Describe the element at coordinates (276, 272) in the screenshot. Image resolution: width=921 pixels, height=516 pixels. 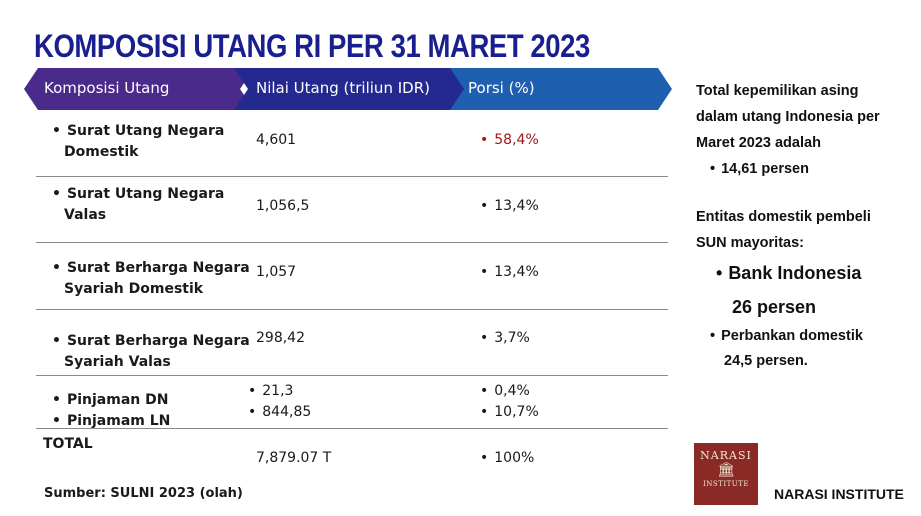
I see `row-3-value: 1,057` at that location.